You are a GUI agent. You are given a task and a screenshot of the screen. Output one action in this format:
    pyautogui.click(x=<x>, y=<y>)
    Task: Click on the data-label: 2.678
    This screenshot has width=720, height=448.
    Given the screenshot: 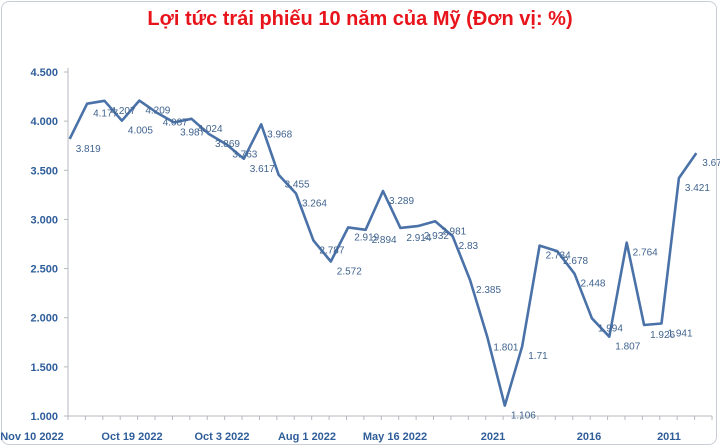 What is the action you would take?
    pyautogui.click(x=575, y=261)
    